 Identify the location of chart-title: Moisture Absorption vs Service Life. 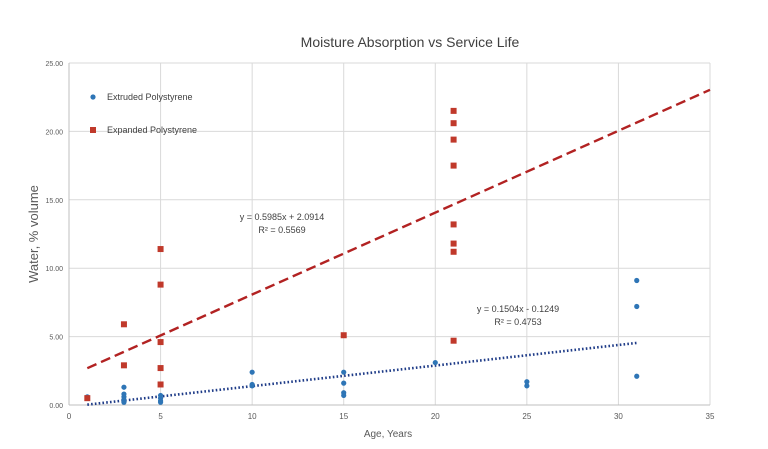
(410, 42).